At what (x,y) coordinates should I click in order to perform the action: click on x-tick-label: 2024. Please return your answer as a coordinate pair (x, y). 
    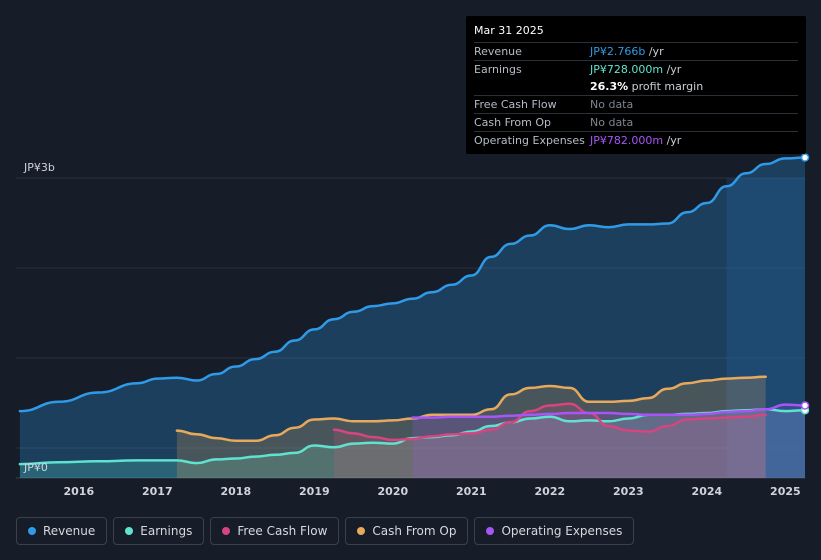
    Looking at the image, I should click on (707, 491).